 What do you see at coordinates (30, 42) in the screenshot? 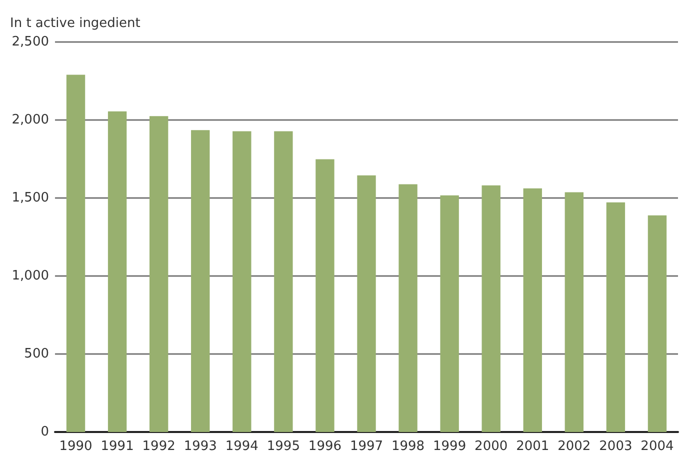
I see `y-tick-label: 2,500` at bounding box center [30, 42].